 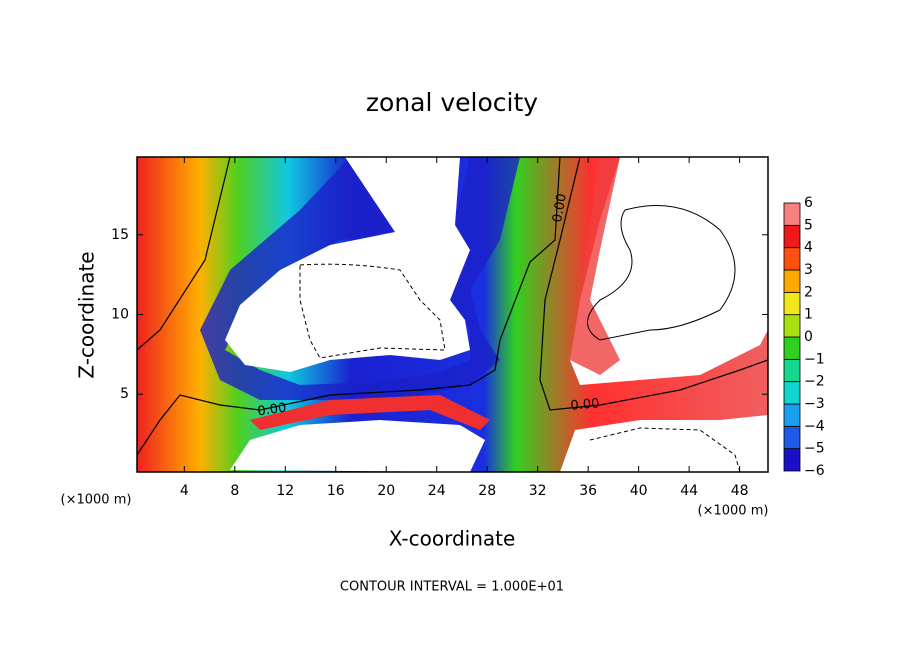 What do you see at coordinates (808, 315) in the screenshot?
I see `colorbar-label: 1` at bounding box center [808, 315].